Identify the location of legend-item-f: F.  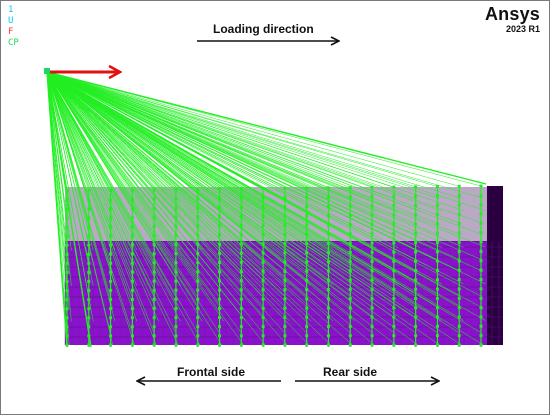
(11, 32).